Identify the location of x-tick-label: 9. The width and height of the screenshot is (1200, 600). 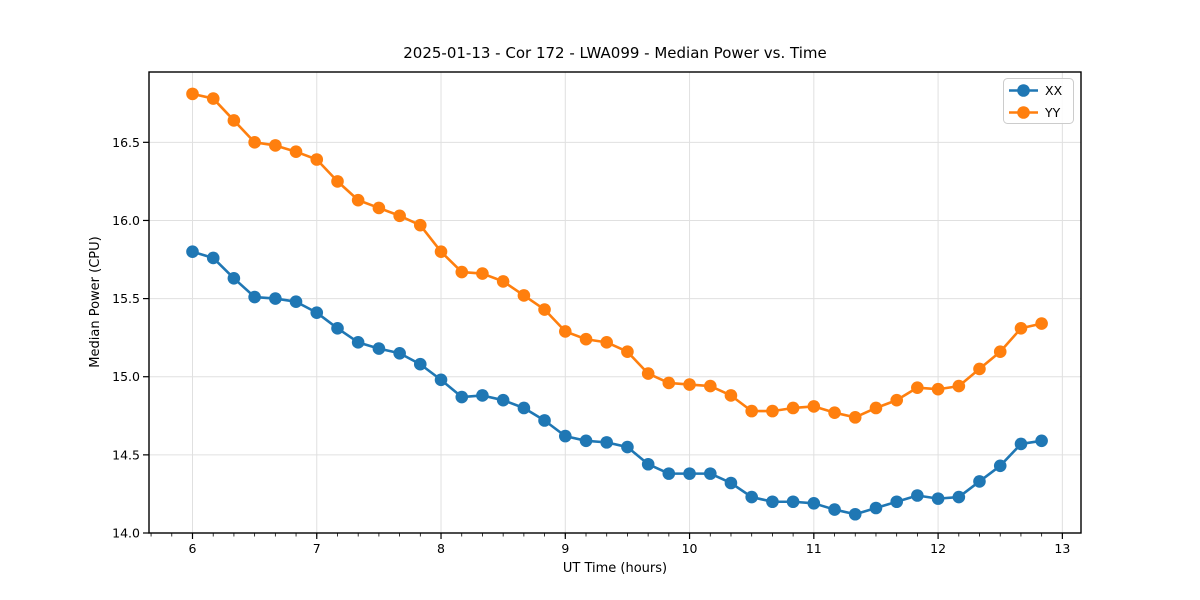
(565, 548).